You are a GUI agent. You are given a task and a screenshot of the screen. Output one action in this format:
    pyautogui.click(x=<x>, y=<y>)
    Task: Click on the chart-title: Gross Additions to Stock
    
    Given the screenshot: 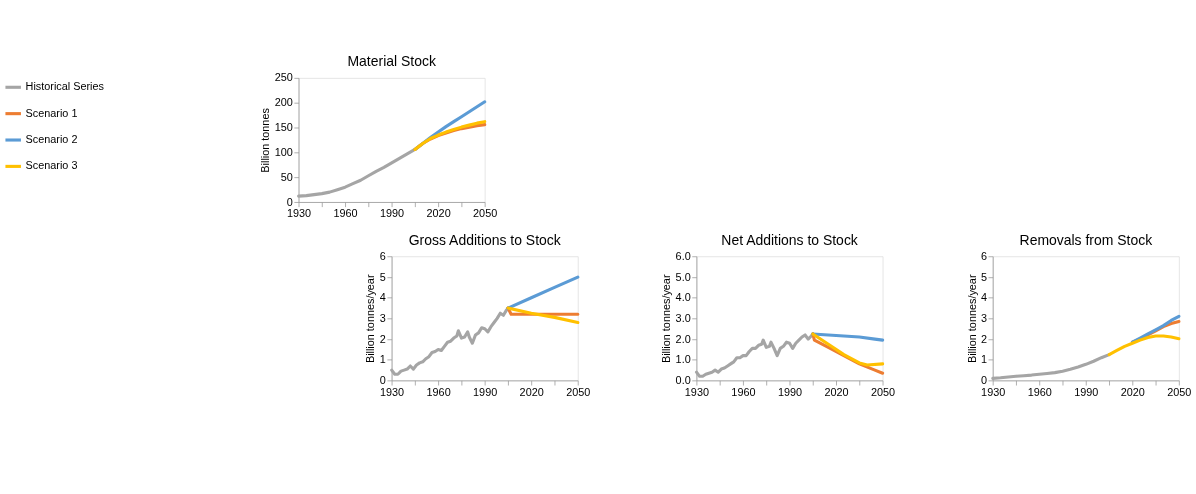 What is the action you would take?
    pyautogui.click(x=484, y=239)
    